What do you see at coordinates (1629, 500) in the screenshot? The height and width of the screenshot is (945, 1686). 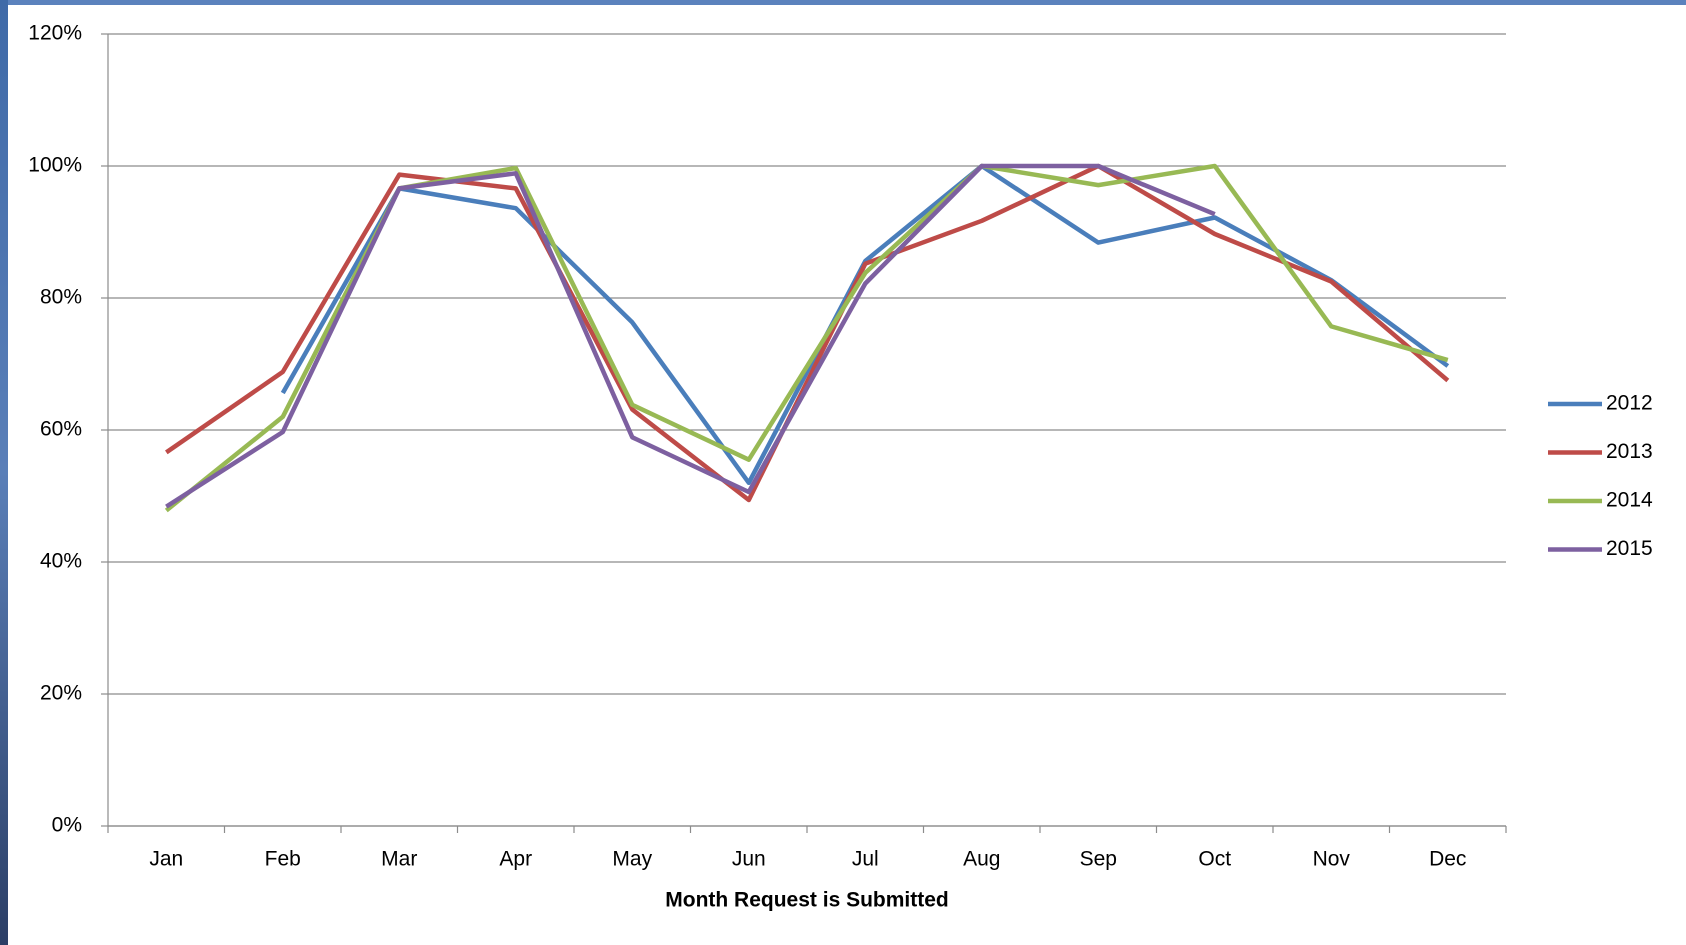 I see `legend-label: 2014` at bounding box center [1629, 500].